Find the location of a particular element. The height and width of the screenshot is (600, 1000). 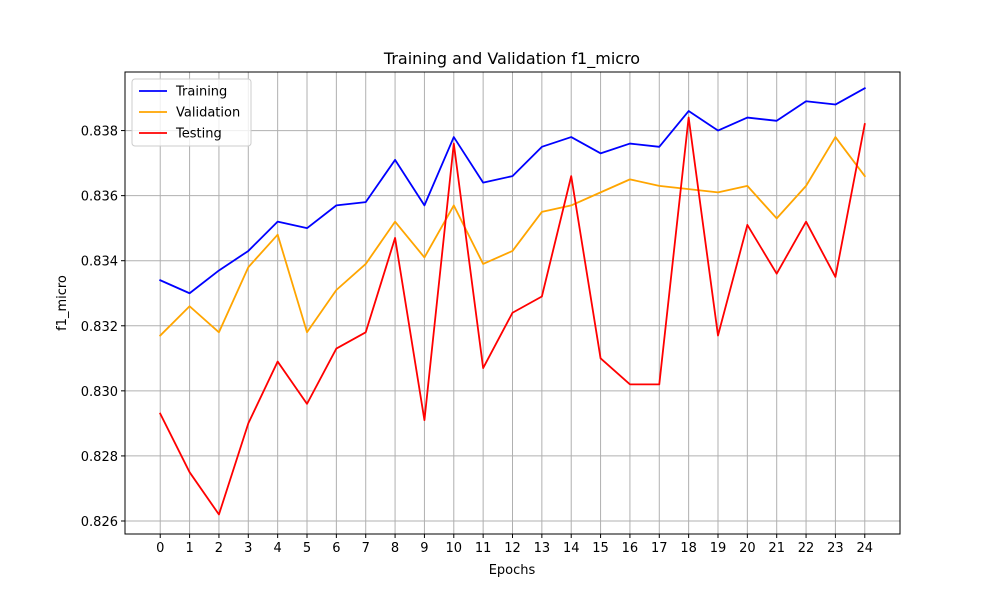

legend-box is located at coordinates (191, 112).